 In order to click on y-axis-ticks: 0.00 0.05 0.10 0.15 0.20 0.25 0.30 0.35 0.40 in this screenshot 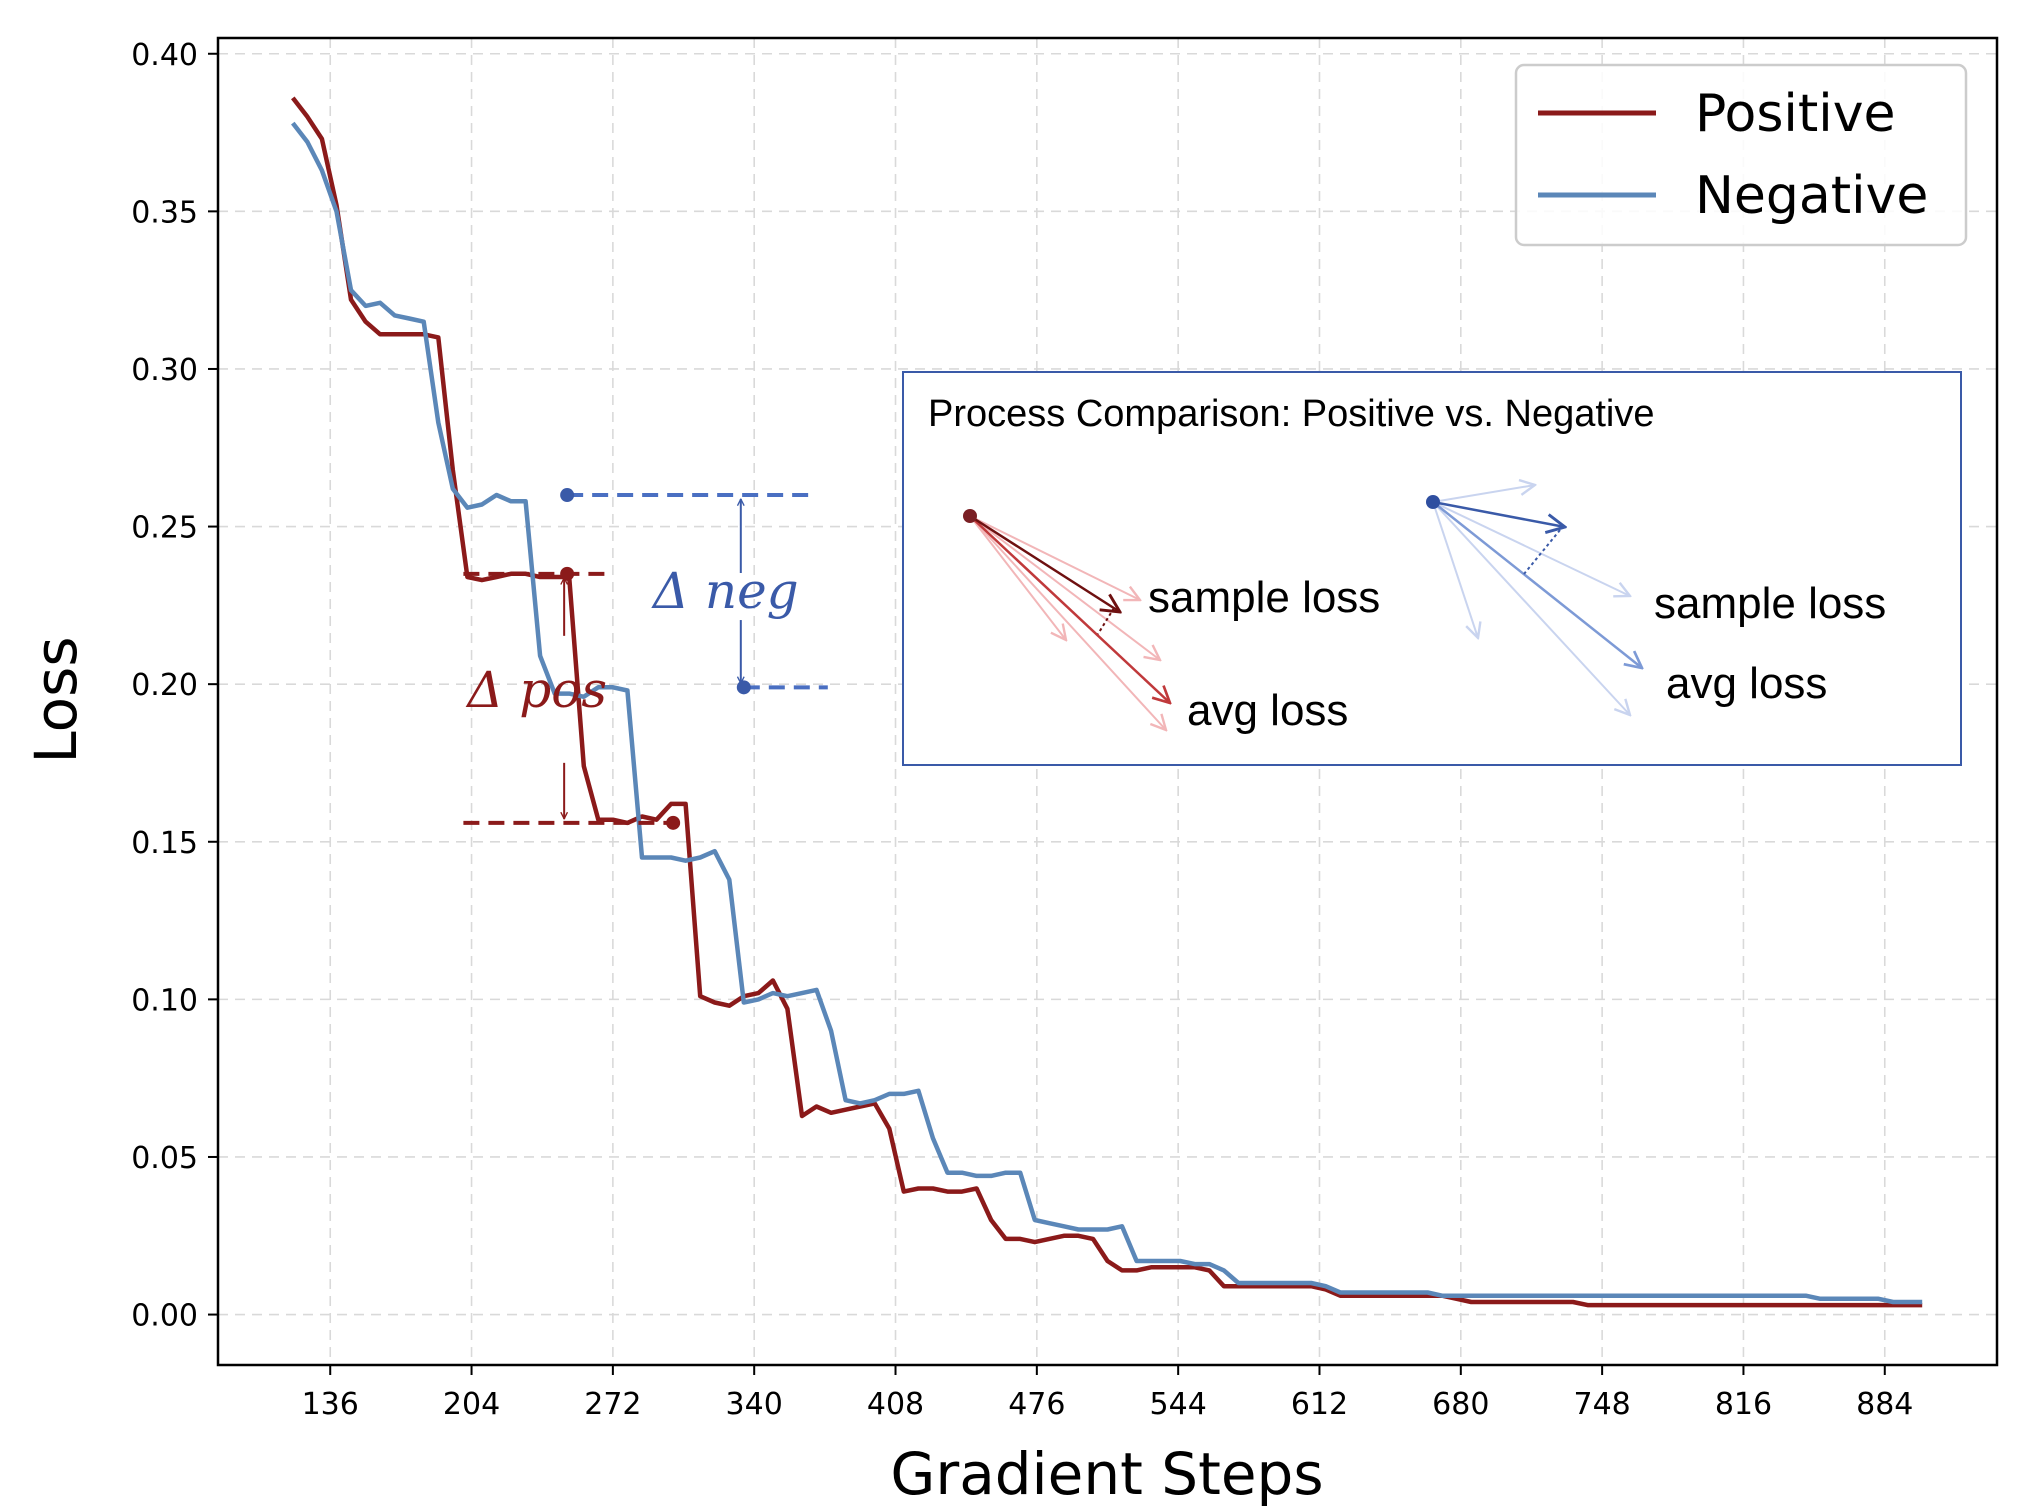, I will do `click(174, 686)`.